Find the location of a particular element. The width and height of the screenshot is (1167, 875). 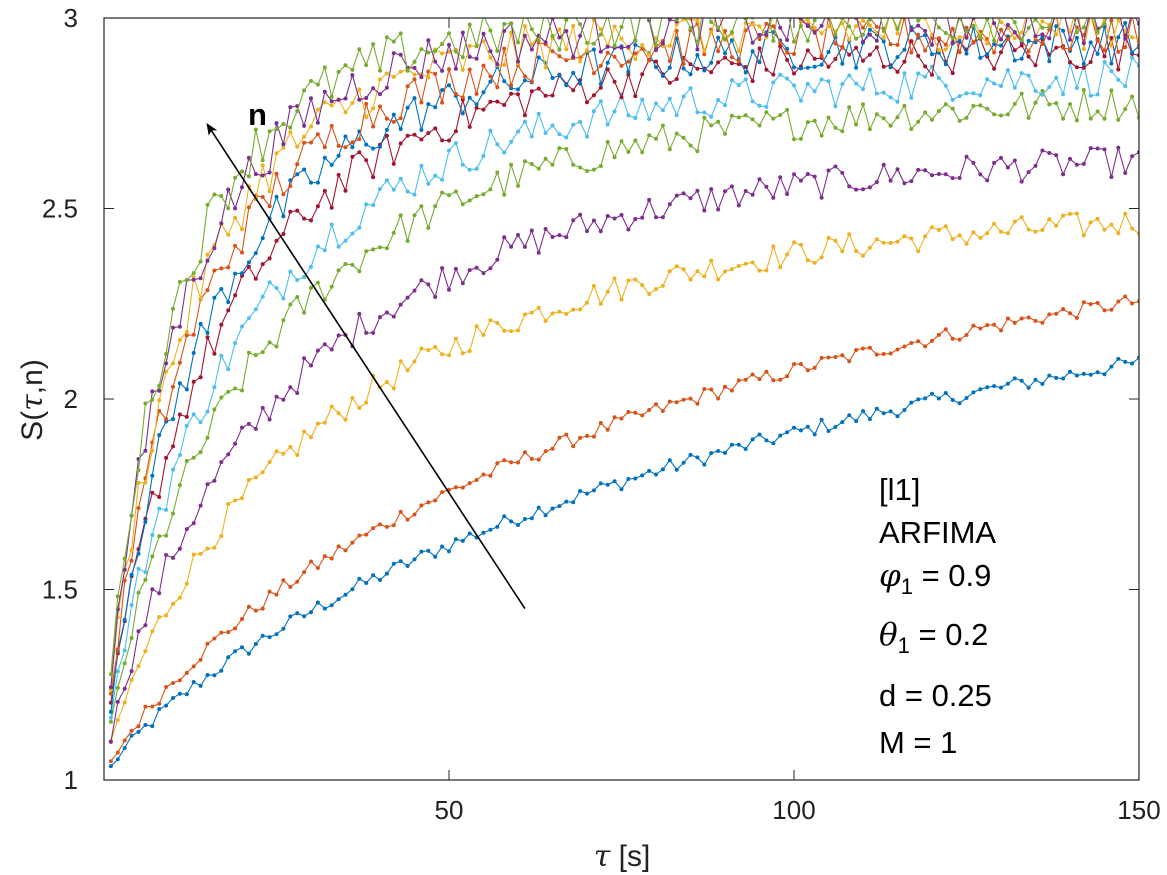

theta-value: = 0.2 is located at coordinates (949, 634).